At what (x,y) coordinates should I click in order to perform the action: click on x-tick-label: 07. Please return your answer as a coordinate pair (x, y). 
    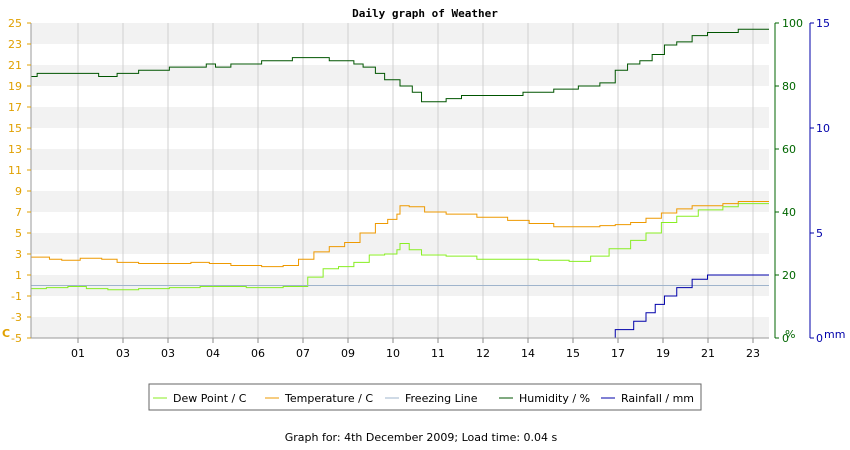
    Looking at the image, I should click on (303, 353).